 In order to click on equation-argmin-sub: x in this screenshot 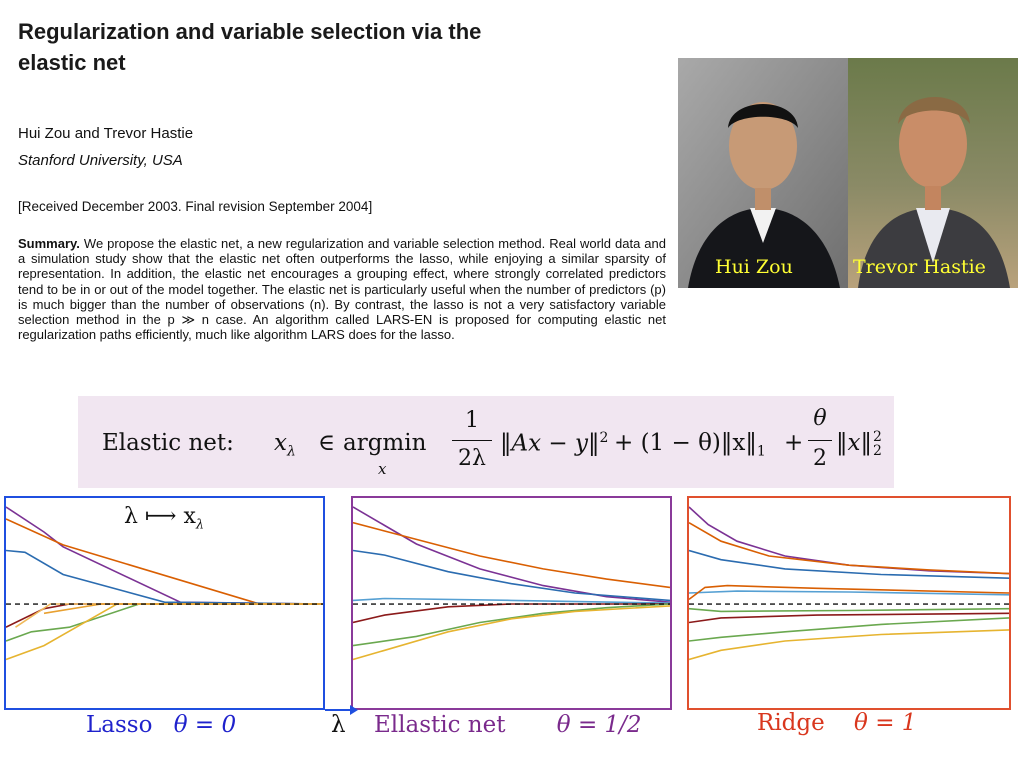, I will do `click(382, 469)`.